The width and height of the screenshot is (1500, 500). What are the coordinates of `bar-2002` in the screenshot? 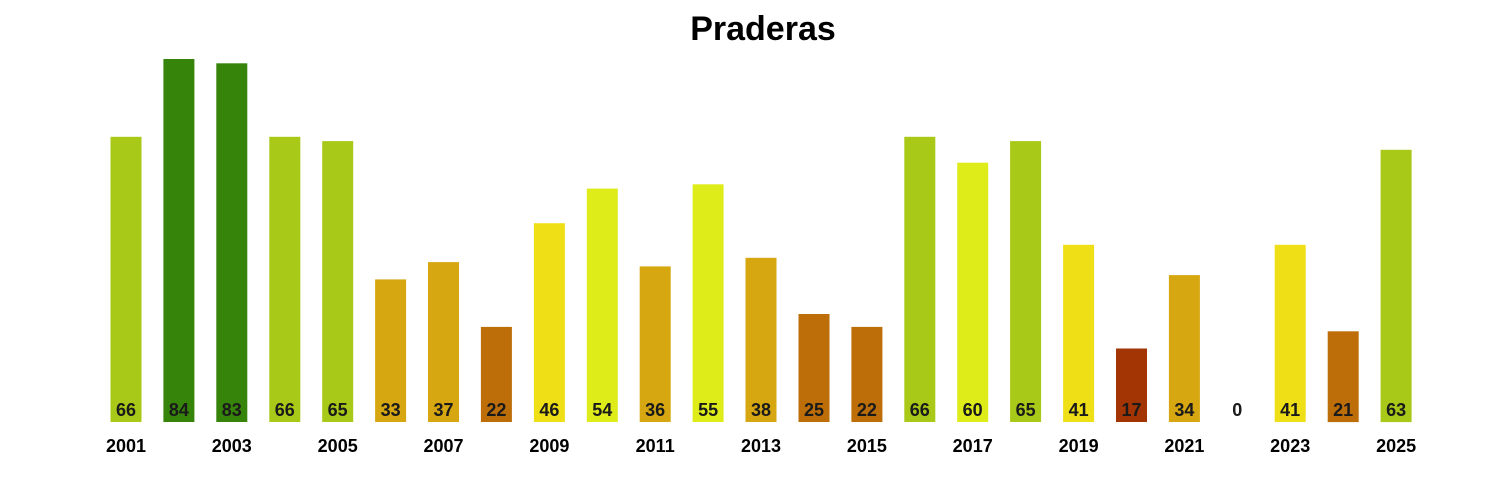 It's located at (179, 240).